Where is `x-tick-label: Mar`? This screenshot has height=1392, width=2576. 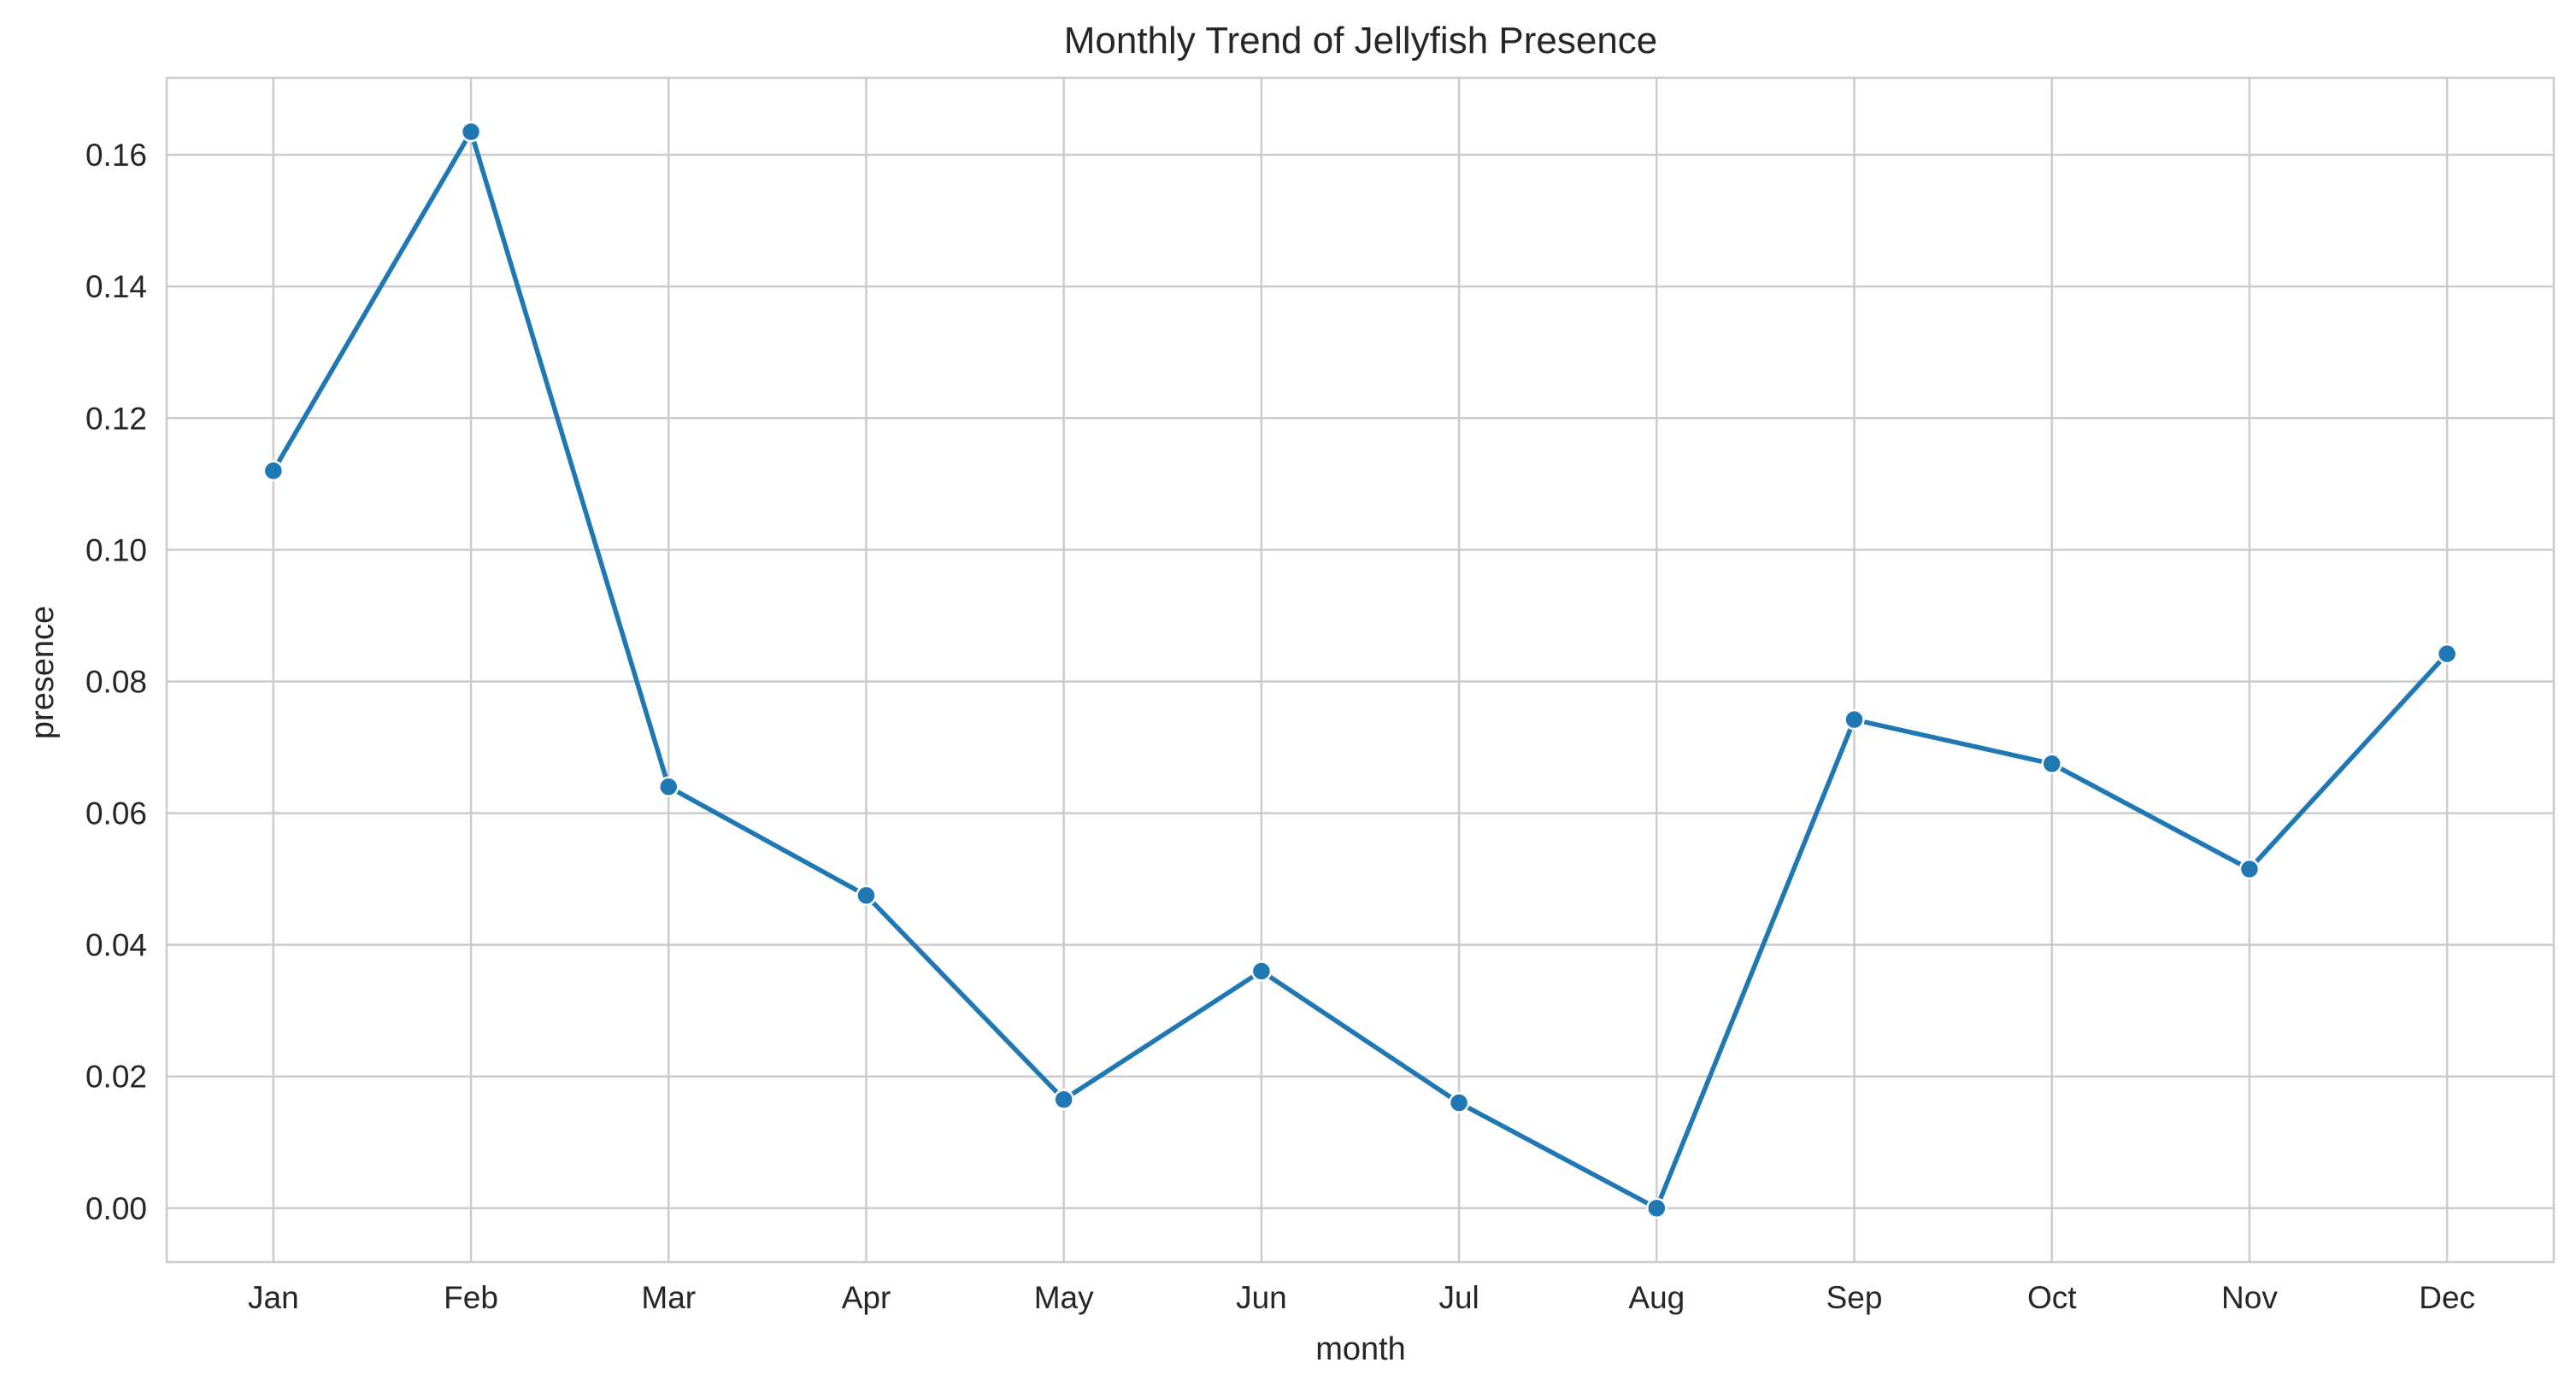 x-tick-label: Mar is located at coordinates (668, 1298).